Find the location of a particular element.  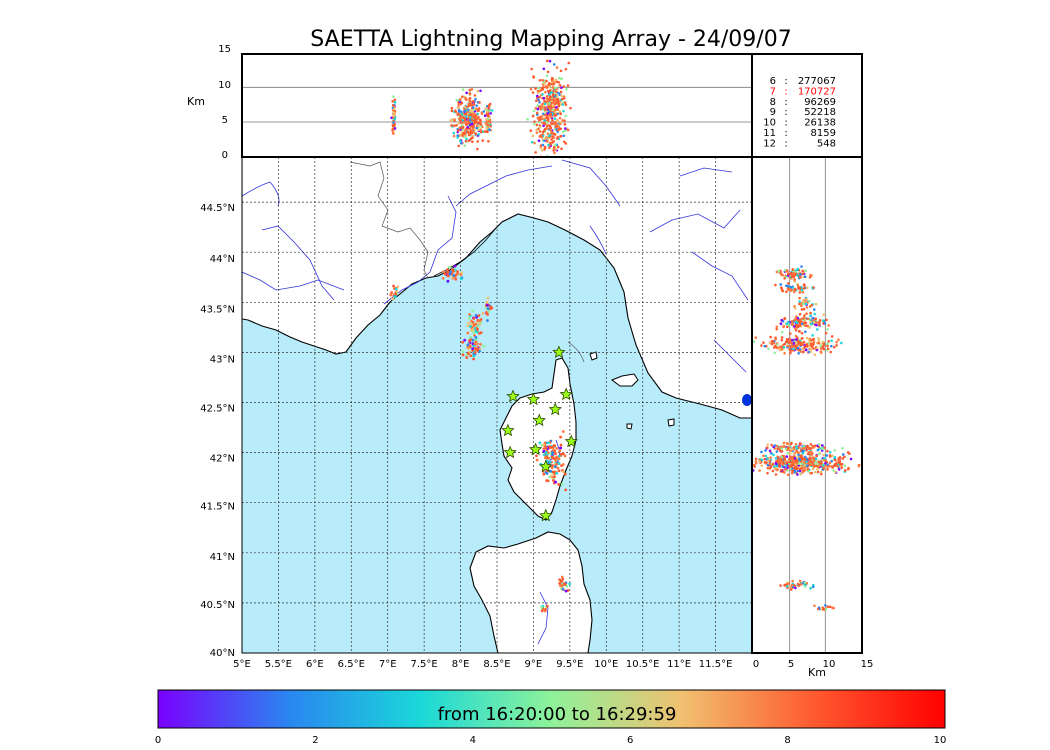

lat-tick-label: 41°N is located at coordinates (222, 557).